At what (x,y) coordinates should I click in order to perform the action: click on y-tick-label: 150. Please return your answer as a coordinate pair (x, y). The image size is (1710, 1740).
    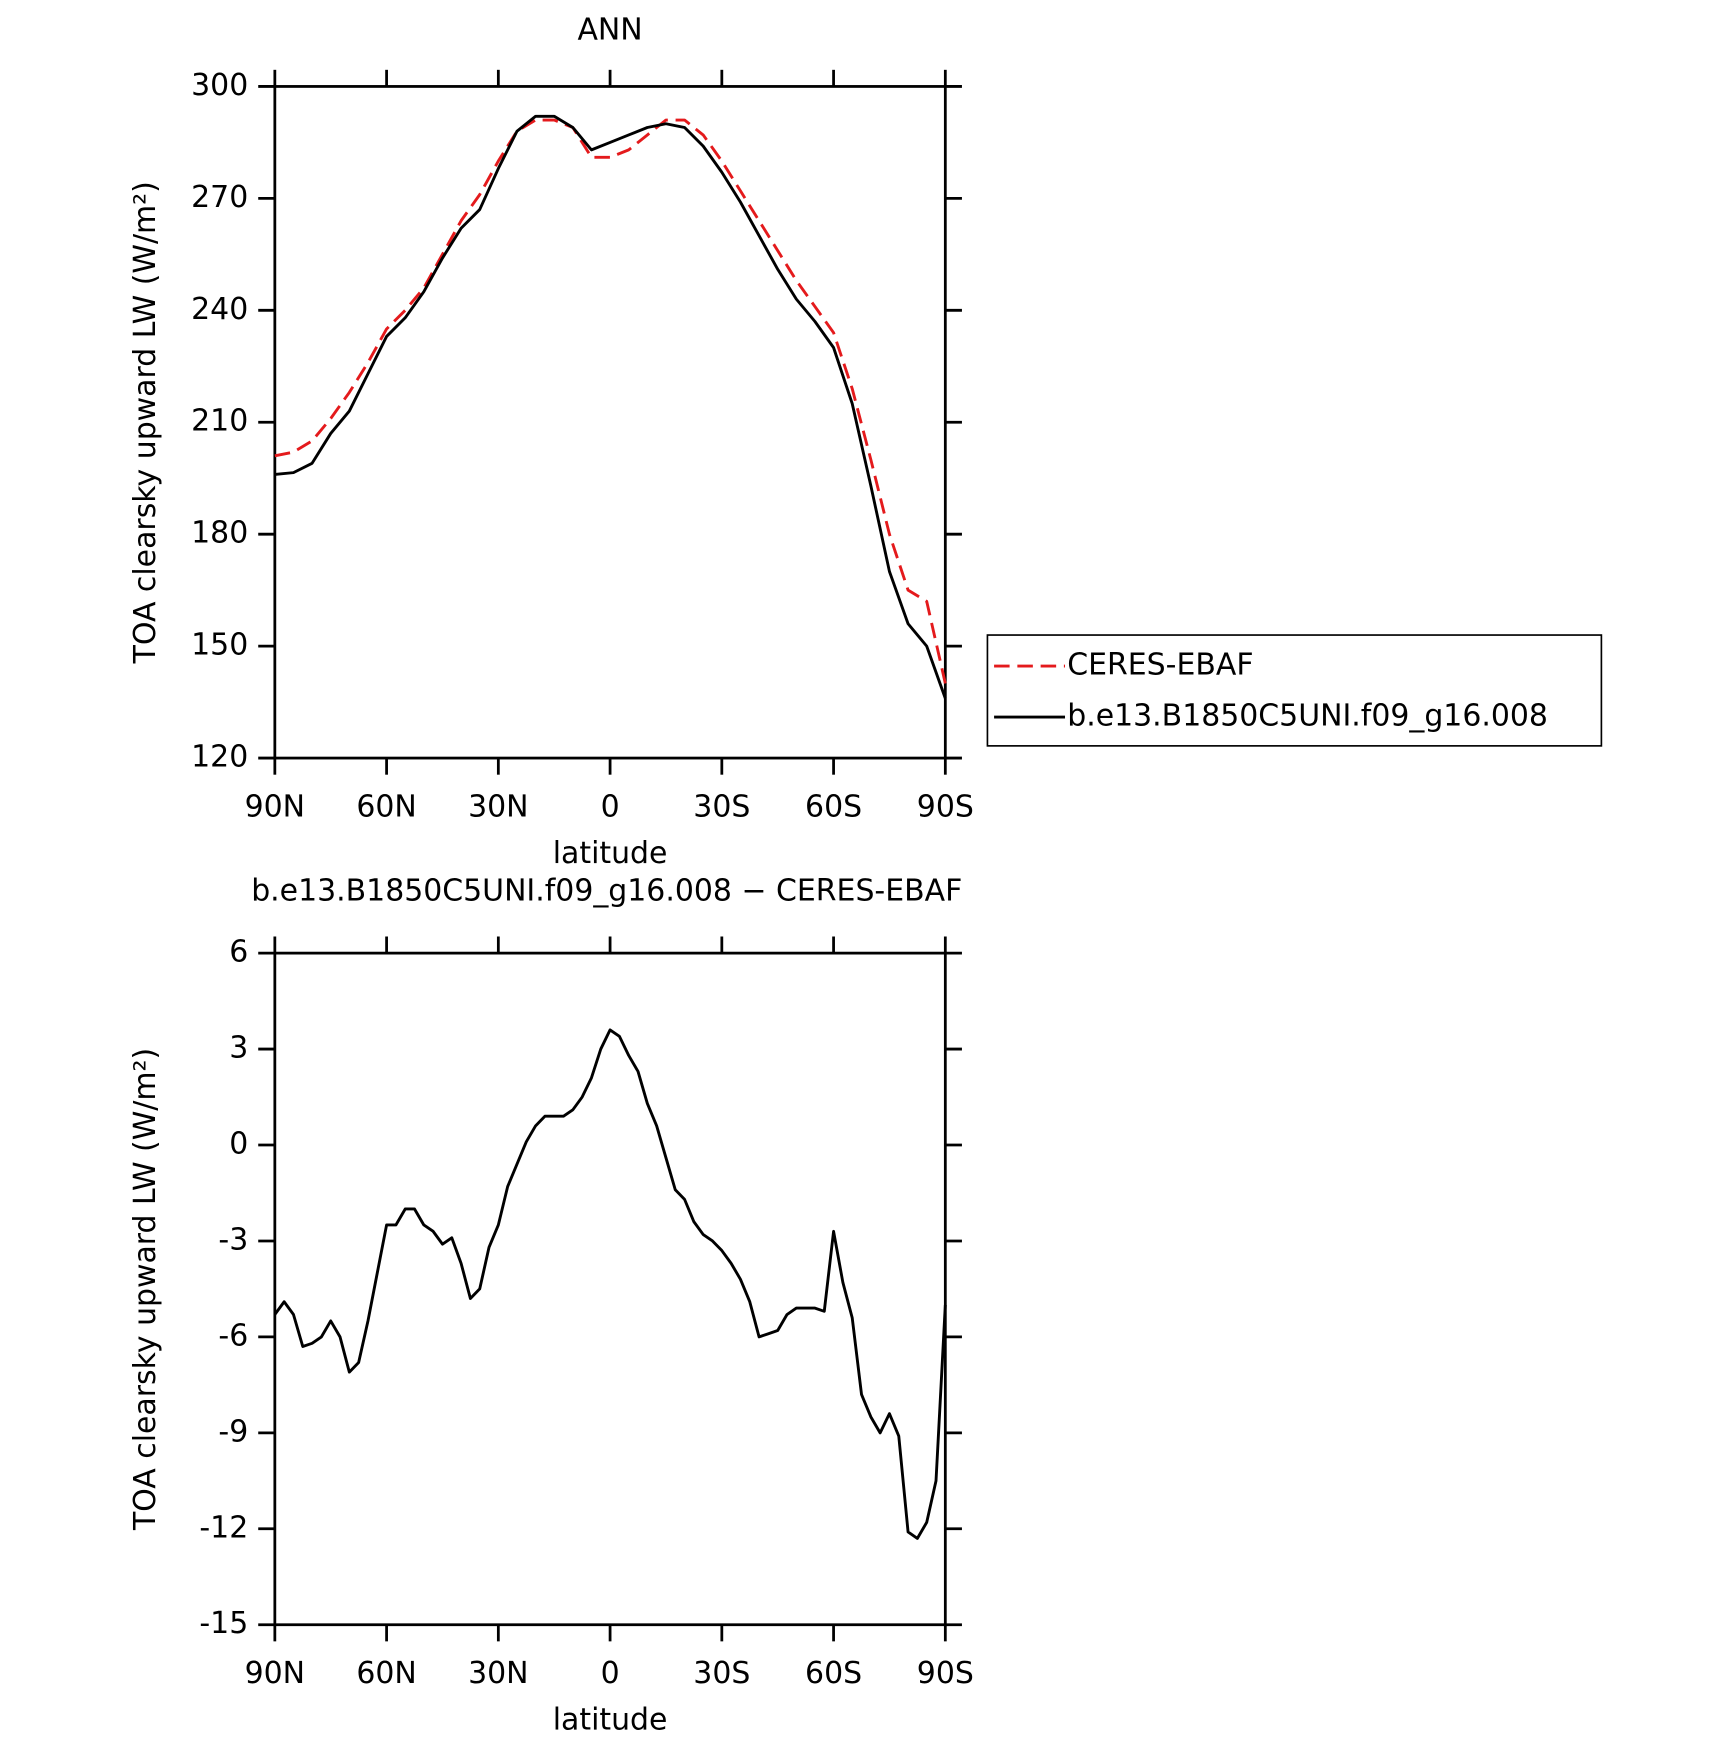
    Looking at the image, I should click on (219, 645).